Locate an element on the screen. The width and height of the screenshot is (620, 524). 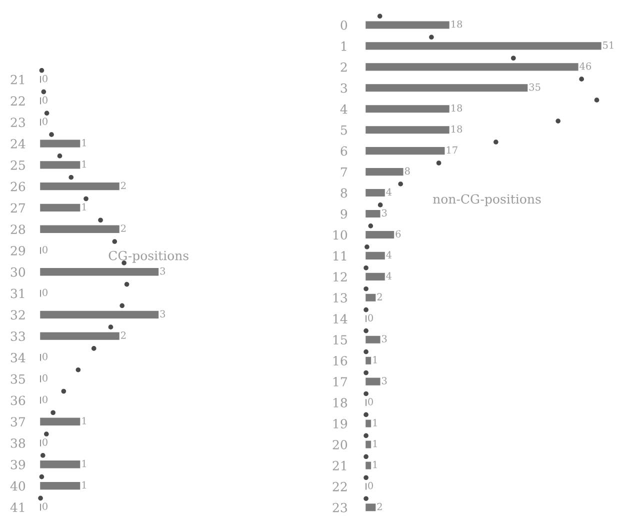
data-label: 51 is located at coordinates (608, 45).